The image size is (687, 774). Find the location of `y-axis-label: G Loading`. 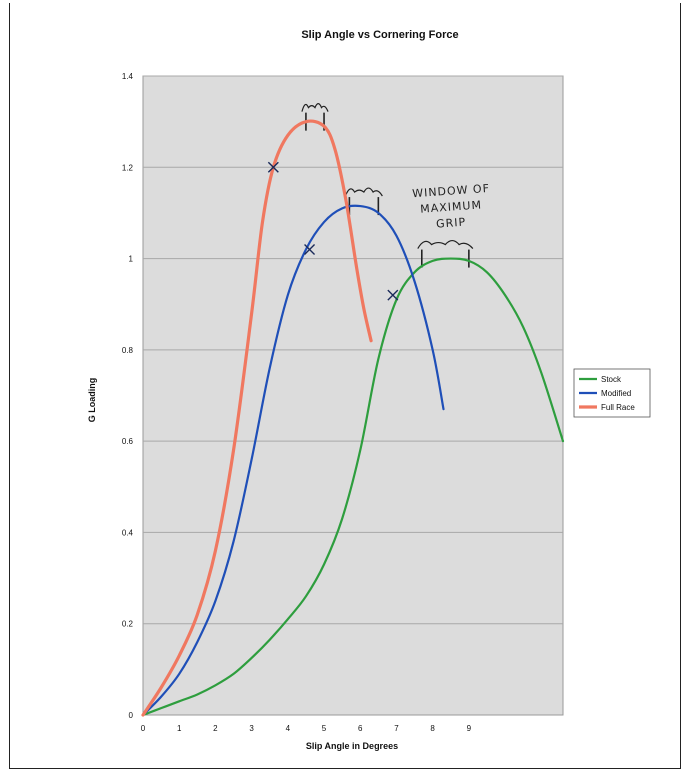

y-axis-label: G Loading is located at coordinates (92, 400).